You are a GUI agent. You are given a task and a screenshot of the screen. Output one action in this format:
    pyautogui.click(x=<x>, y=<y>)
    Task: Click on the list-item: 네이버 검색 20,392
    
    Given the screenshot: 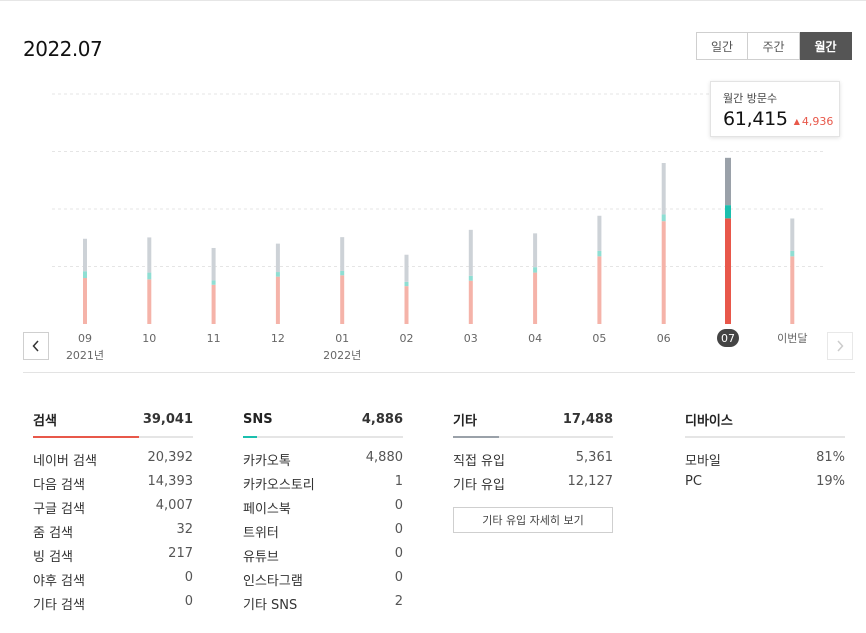 What is the action you would take?
    pyautogui.click(x=113, y=459)
    